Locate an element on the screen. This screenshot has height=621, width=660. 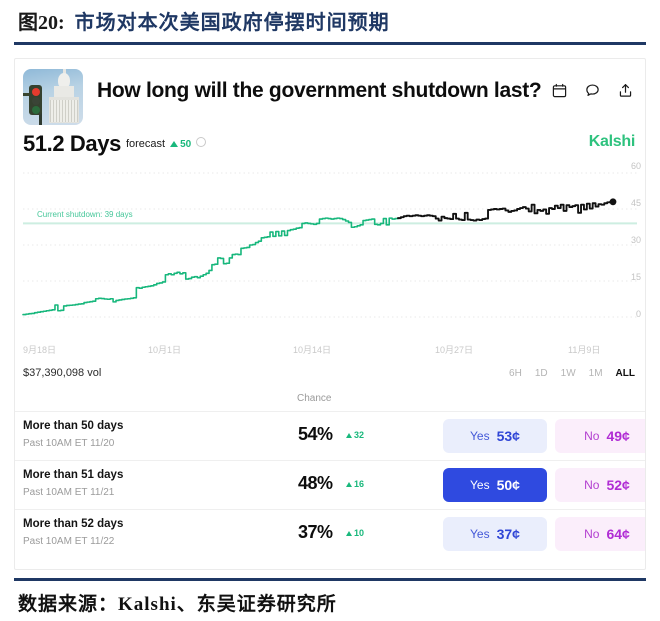
volume-range-row: $37,390,098 vol 6H 1D 1W 1M ALL is located at coordinates (330, 376).